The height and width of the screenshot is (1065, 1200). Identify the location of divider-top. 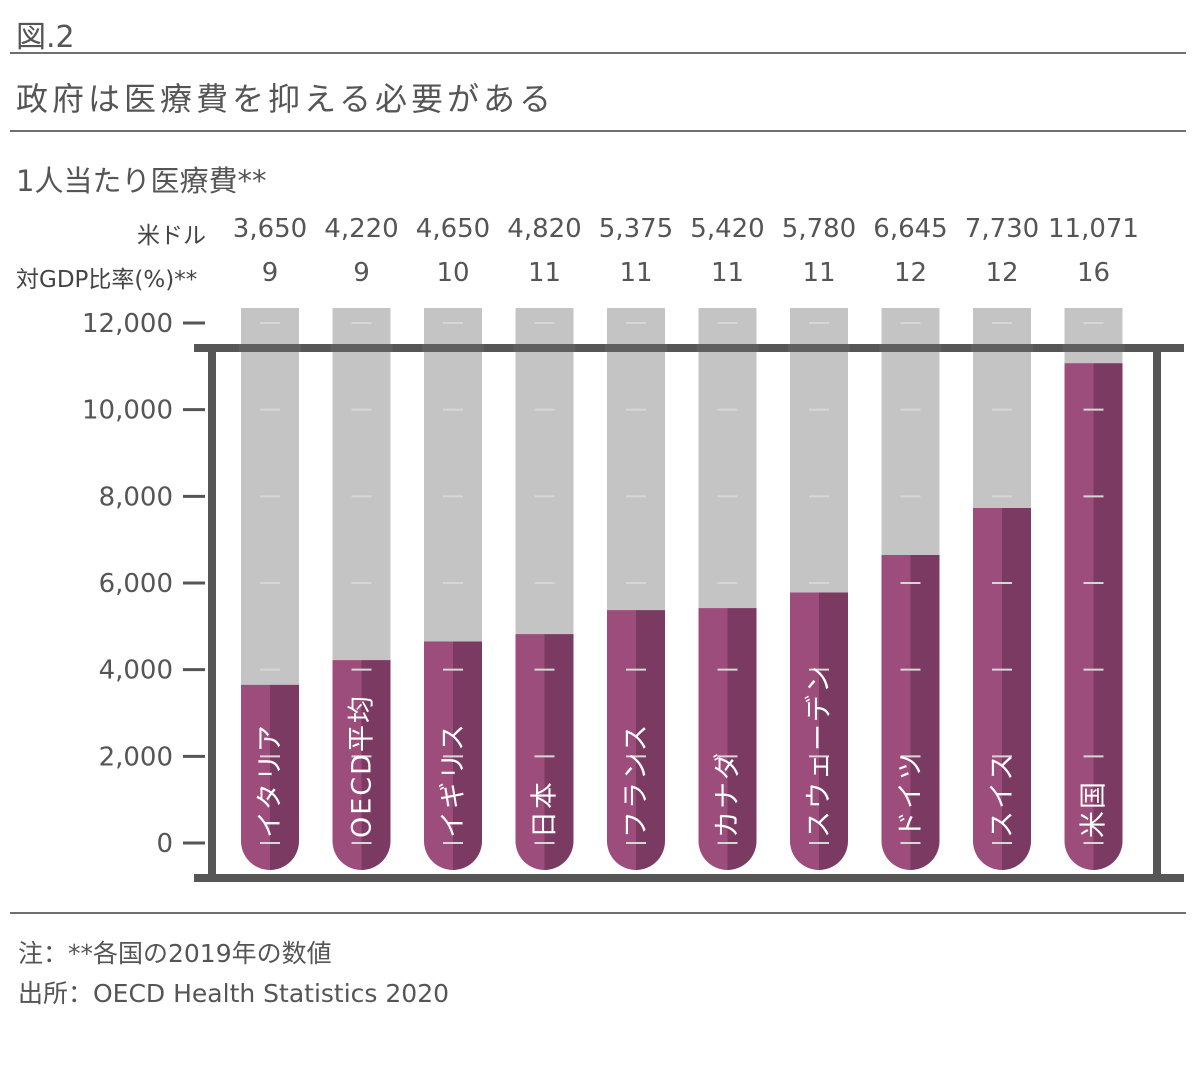
(598, 53).